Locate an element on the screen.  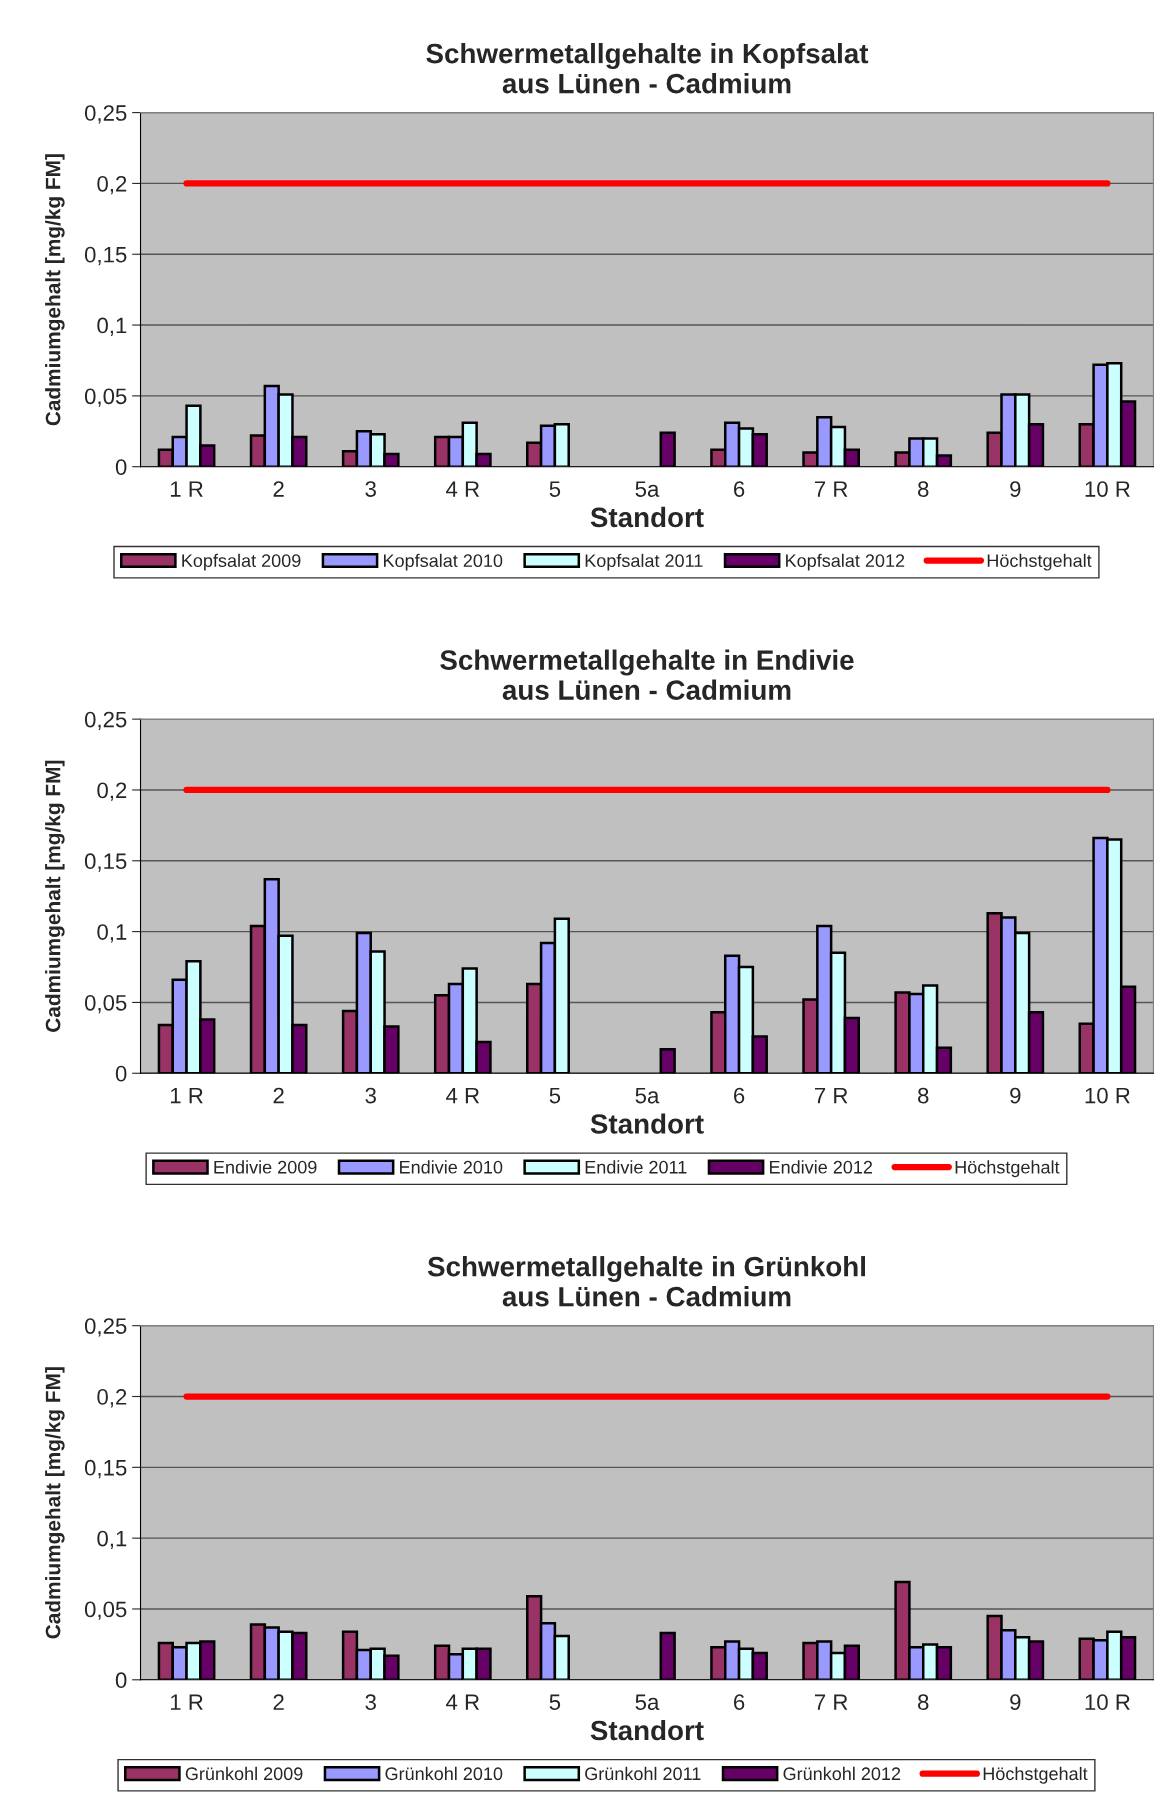
legend-label: Grünkohl 2009 is located at coordinates (244, 1773).